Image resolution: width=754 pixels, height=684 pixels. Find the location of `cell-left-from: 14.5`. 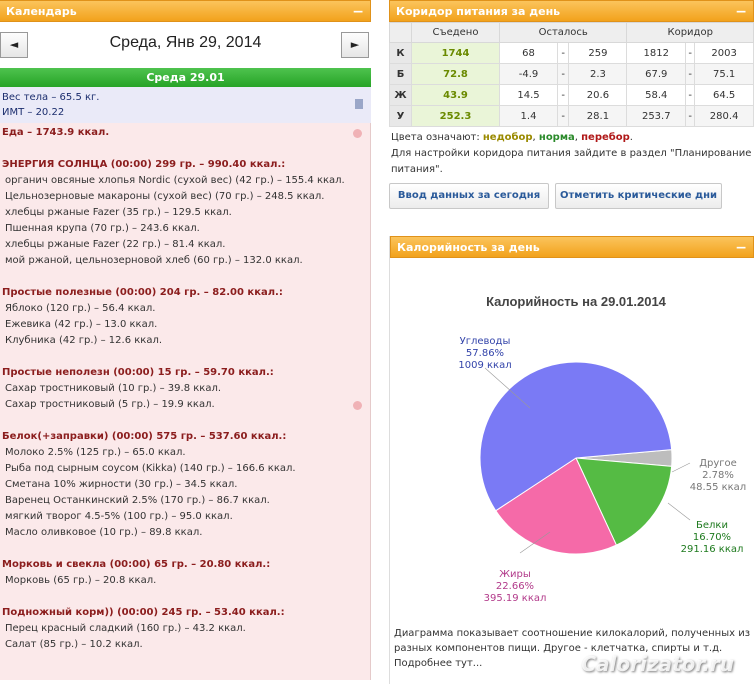

cell-left-from: 14.5 is located at coordinates (528, 95).